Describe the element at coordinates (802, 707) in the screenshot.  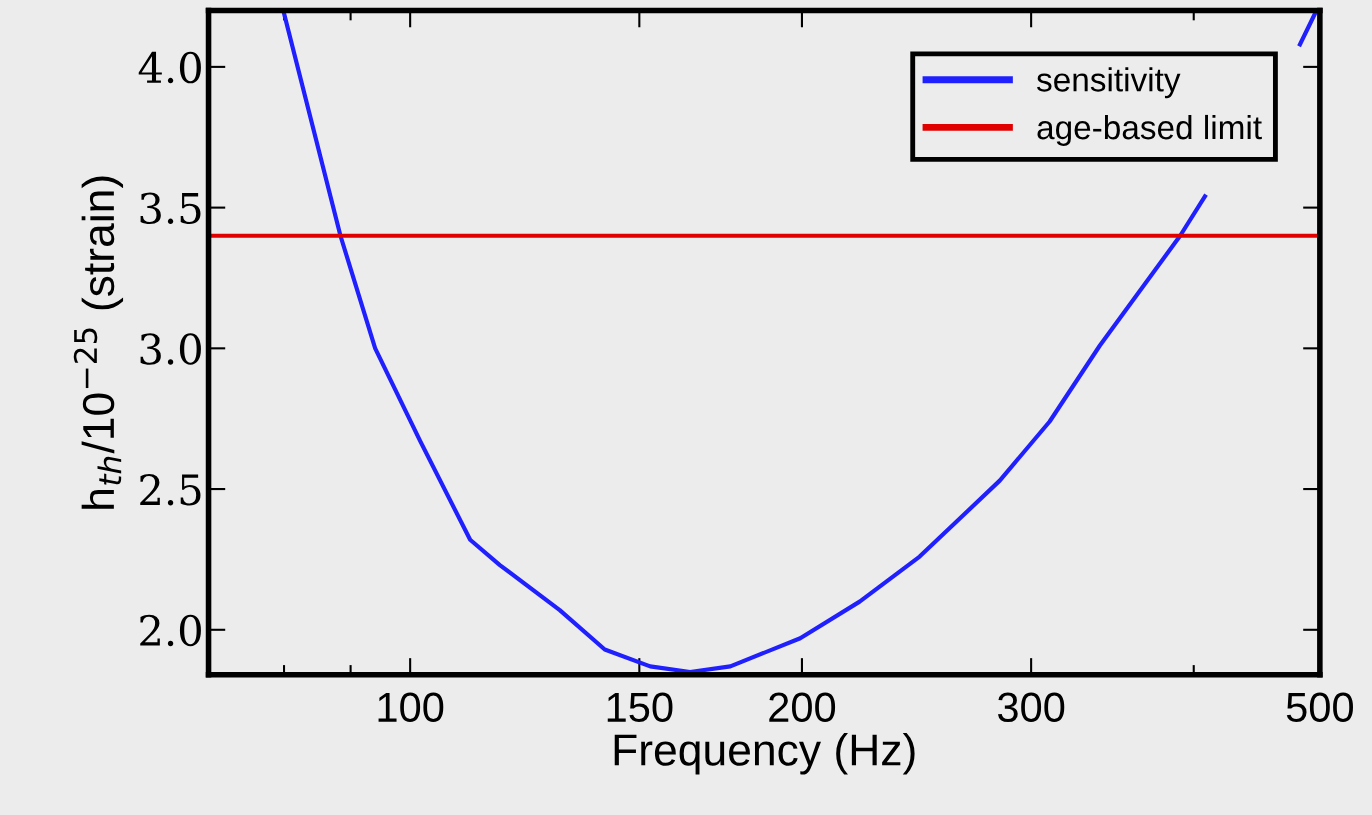
I see `x-tick-label: 200` at that location.